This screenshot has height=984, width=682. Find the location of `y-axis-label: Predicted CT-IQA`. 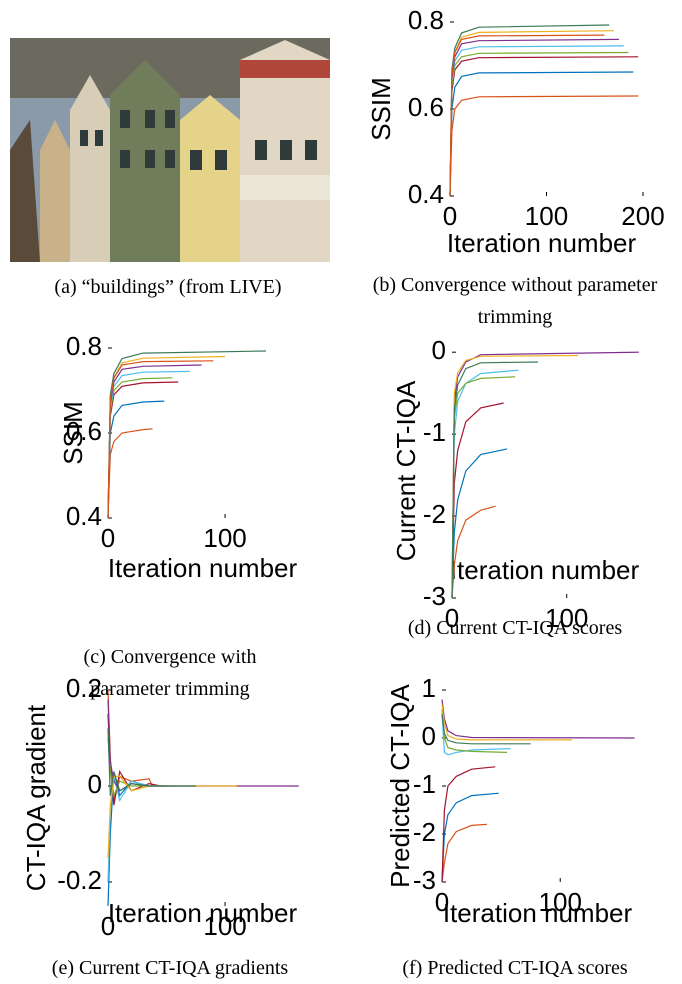

y-axis-label: Predicted CT-IQA is located at coordinates (400, 785).